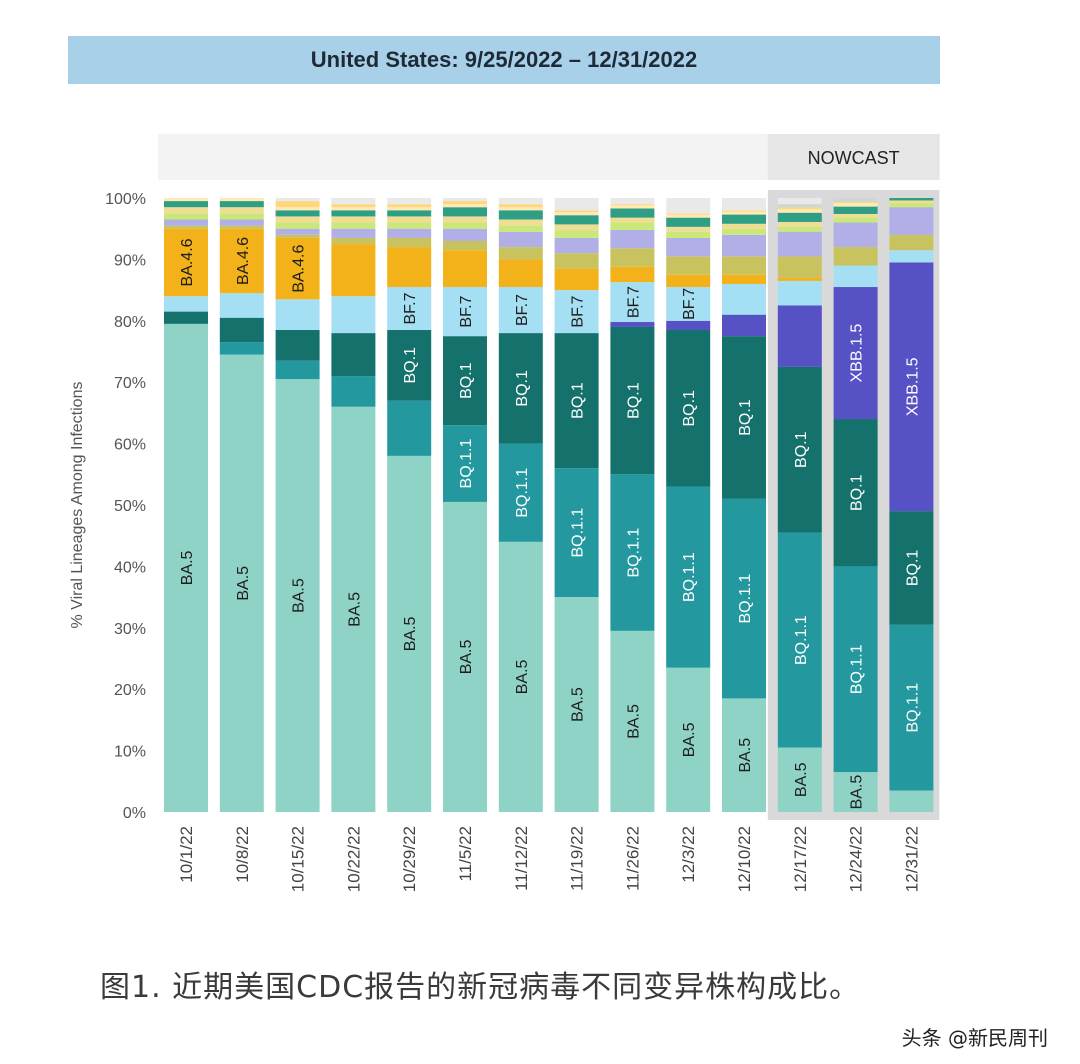  What do you see at coordinates (409, 859) in the screenshot?
I see `x-tick-label: 10/29/22` at bounding box center [409, 859].